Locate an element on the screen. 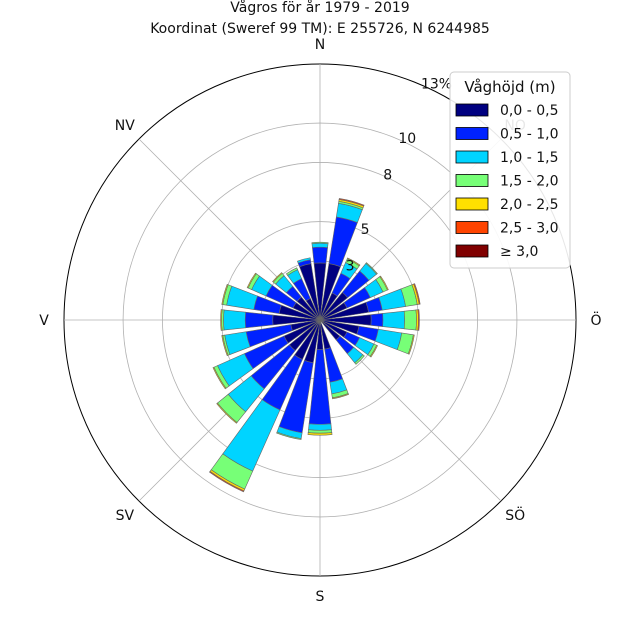  legend-title: Våghöjd (m) is located at coordinates (509, 87).